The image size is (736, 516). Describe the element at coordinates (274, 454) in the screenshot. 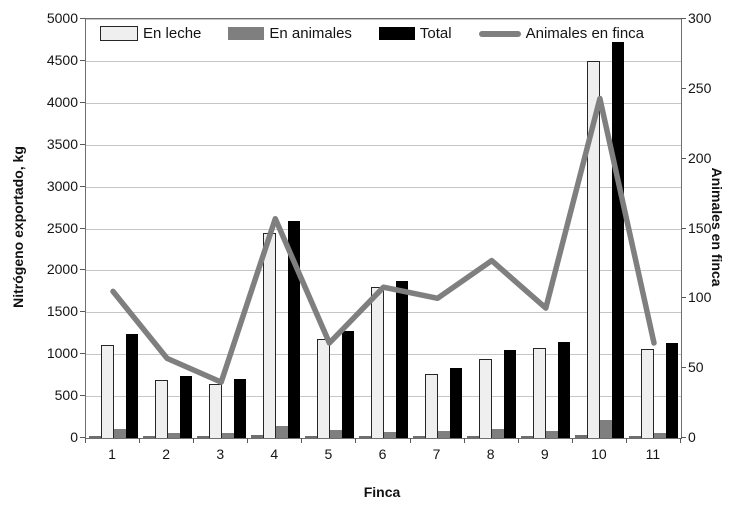

I see `xtick-label-finca-4: 4` at that location.